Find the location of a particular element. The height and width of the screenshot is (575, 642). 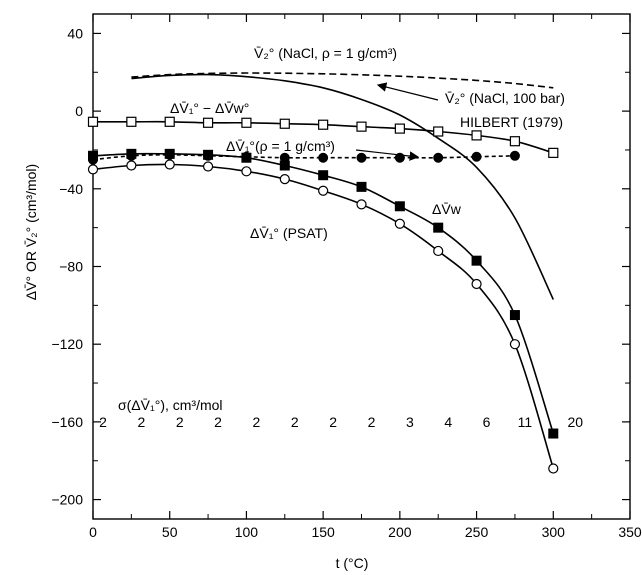

sigma-value-125: 2 is located at coordinates (295, 422).